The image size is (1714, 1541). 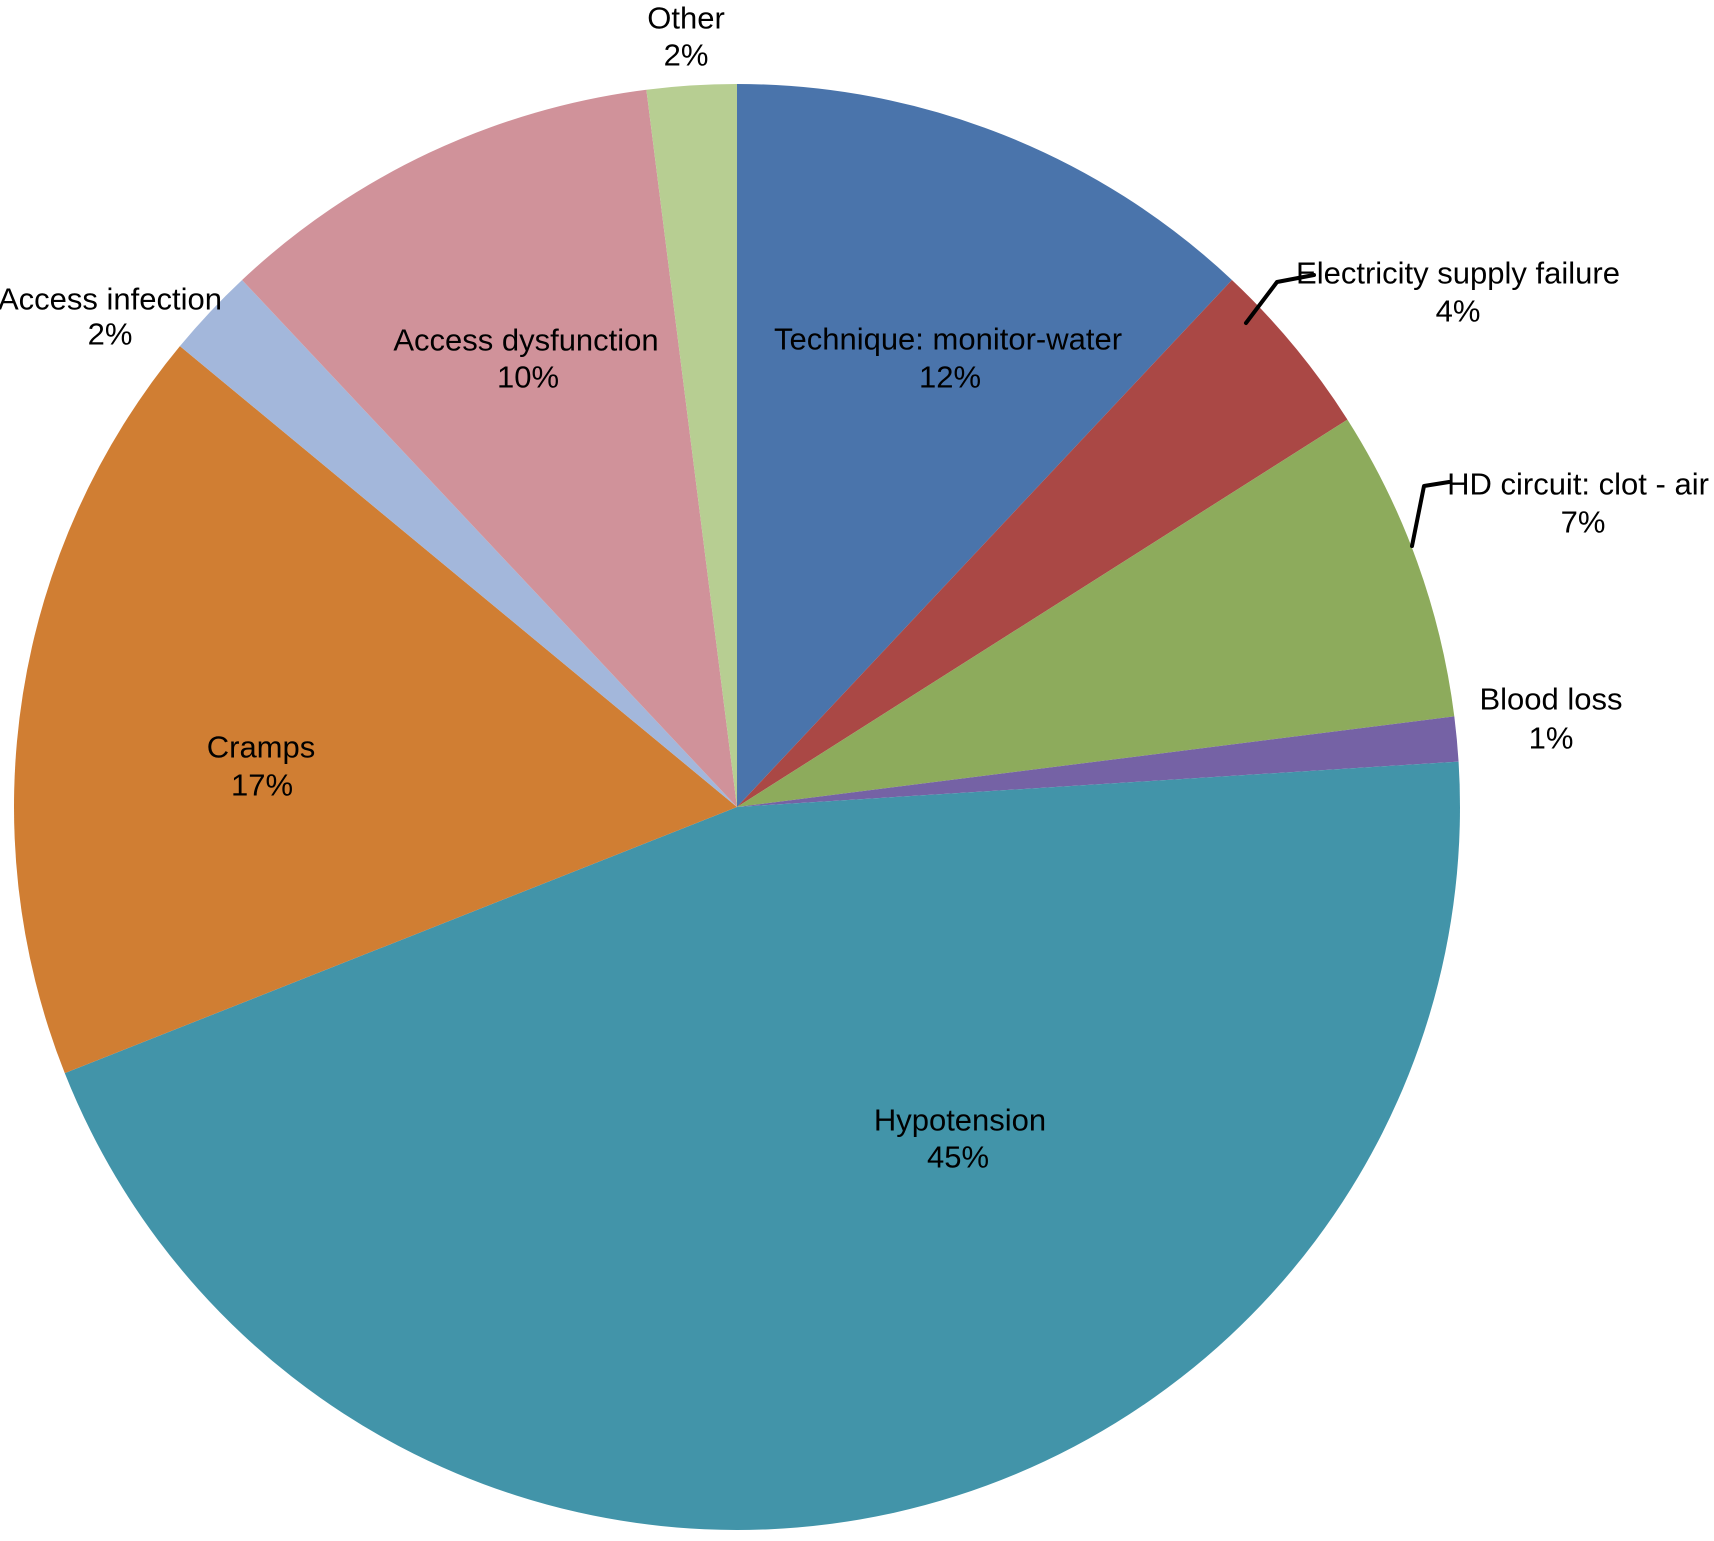 I want to click on slice-label-access-infection: Access infection, so click(x=111, y=299).